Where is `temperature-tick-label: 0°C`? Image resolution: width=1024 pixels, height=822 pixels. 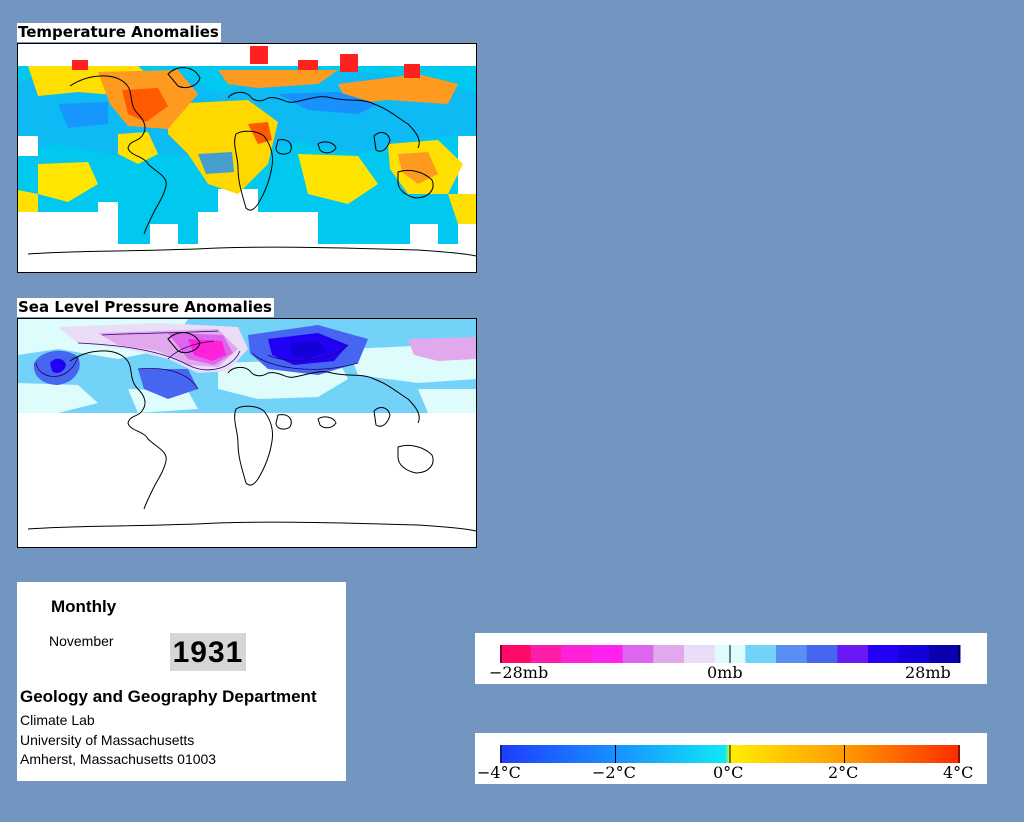
temperature-tick-label: 0°C is located at coordinates (728, 772).